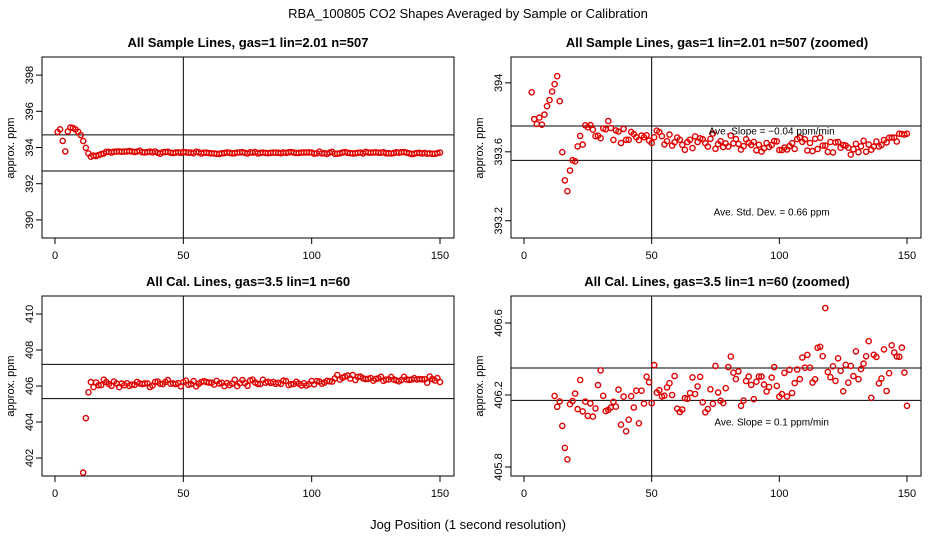  Describe the element at coordinates (499, 152) in the screenshot. I see `y-tick-label: 393.6` at that location.